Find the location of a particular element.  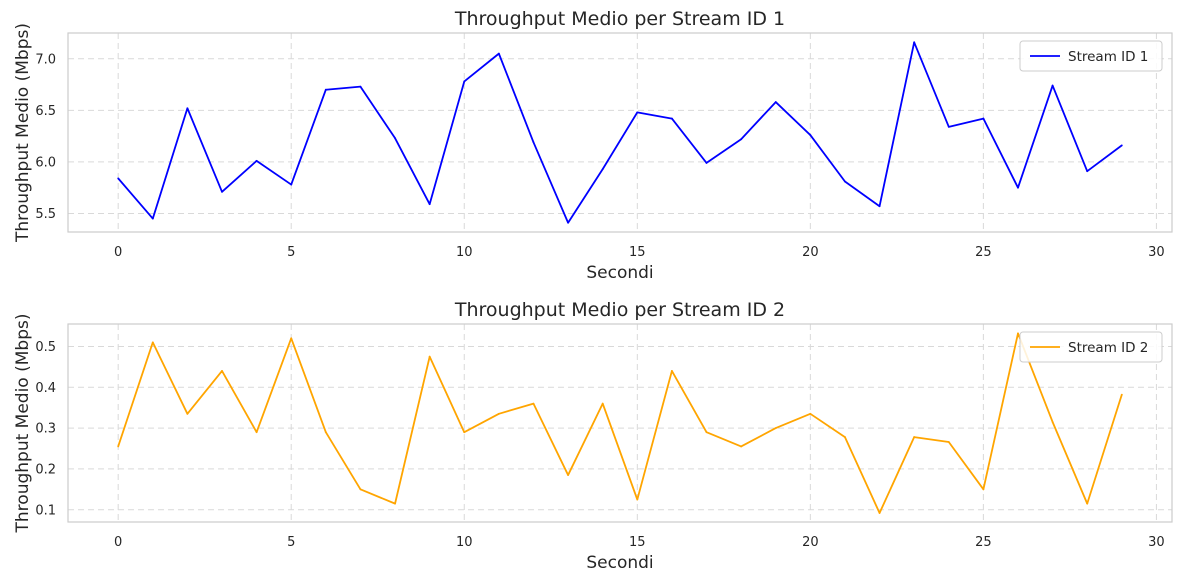

chart-title: Throughput Medio per Stream ID 2 is located at coordinates (619, 310).